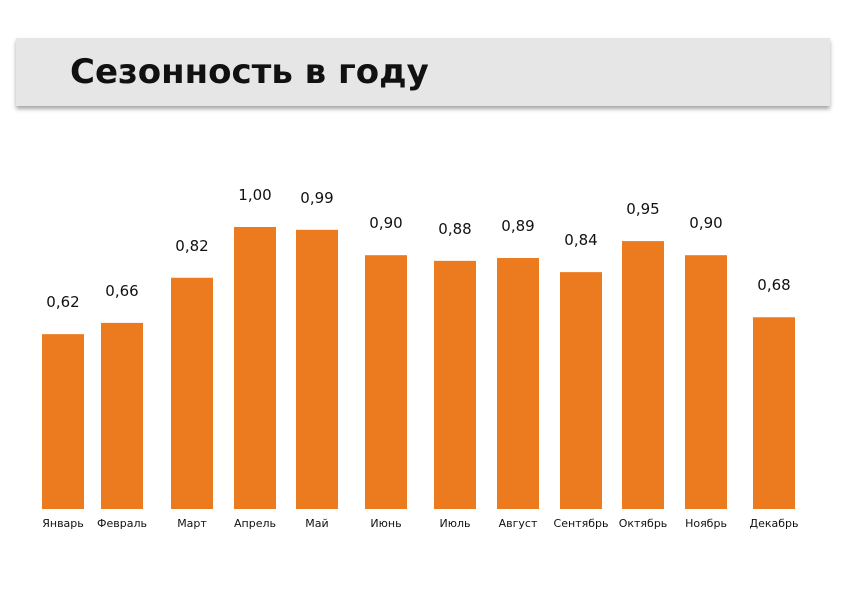 This screenshot has width=849, height=591. Describe the element at coordinates (706, 523) in the screenshot. I see `x-tick-label: Ноябрь` at that location.